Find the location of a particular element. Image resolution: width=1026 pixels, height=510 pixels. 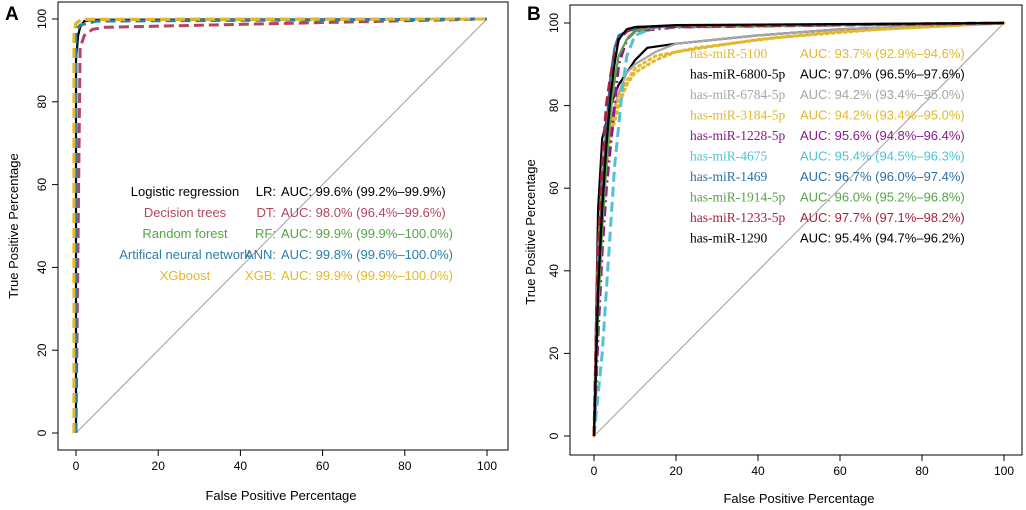

panel-a-ytick-label: 40 is located at coordinates (42, 267).